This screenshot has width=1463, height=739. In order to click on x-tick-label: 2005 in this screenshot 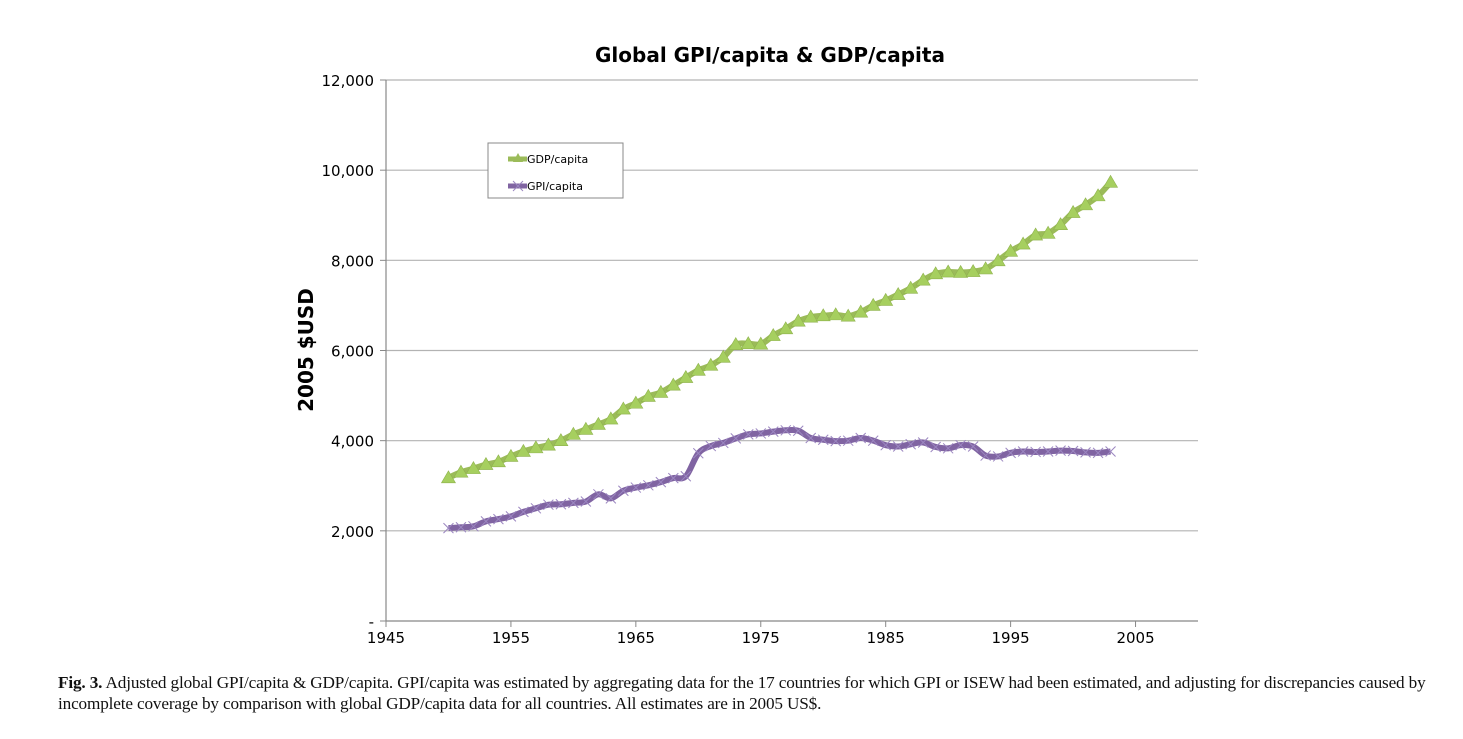, I will do `click(1135, 638)`.